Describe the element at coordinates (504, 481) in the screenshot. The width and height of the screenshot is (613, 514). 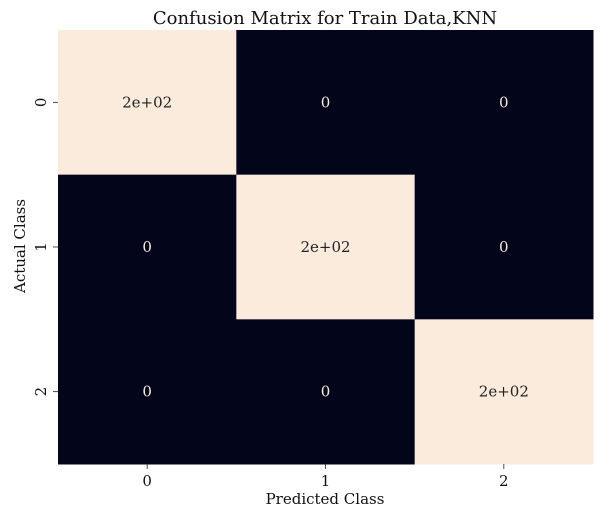
I see `x-tick-label: 2` at that location.